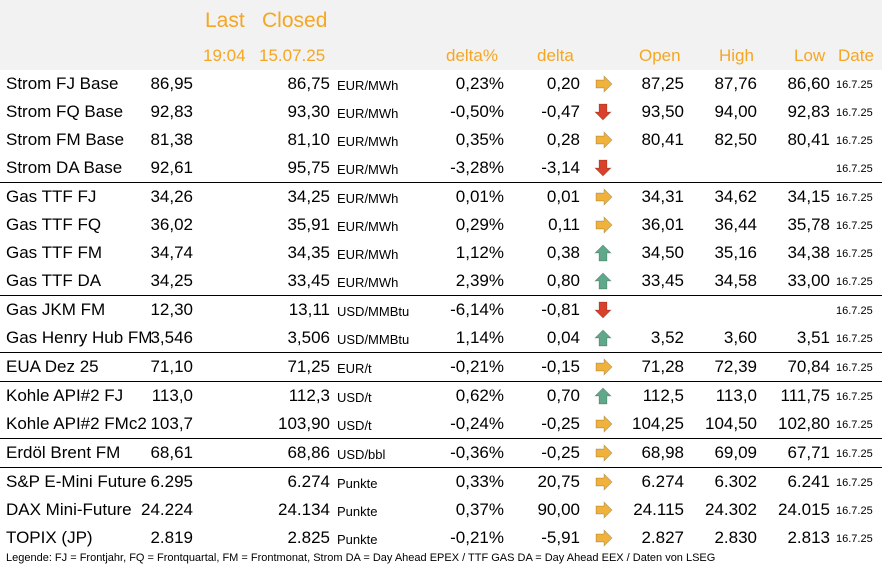 The image size is (882, 575). Describe the element at coordinates (171, 366) in the screenshot. I see `last-value: 71,10` at that location.